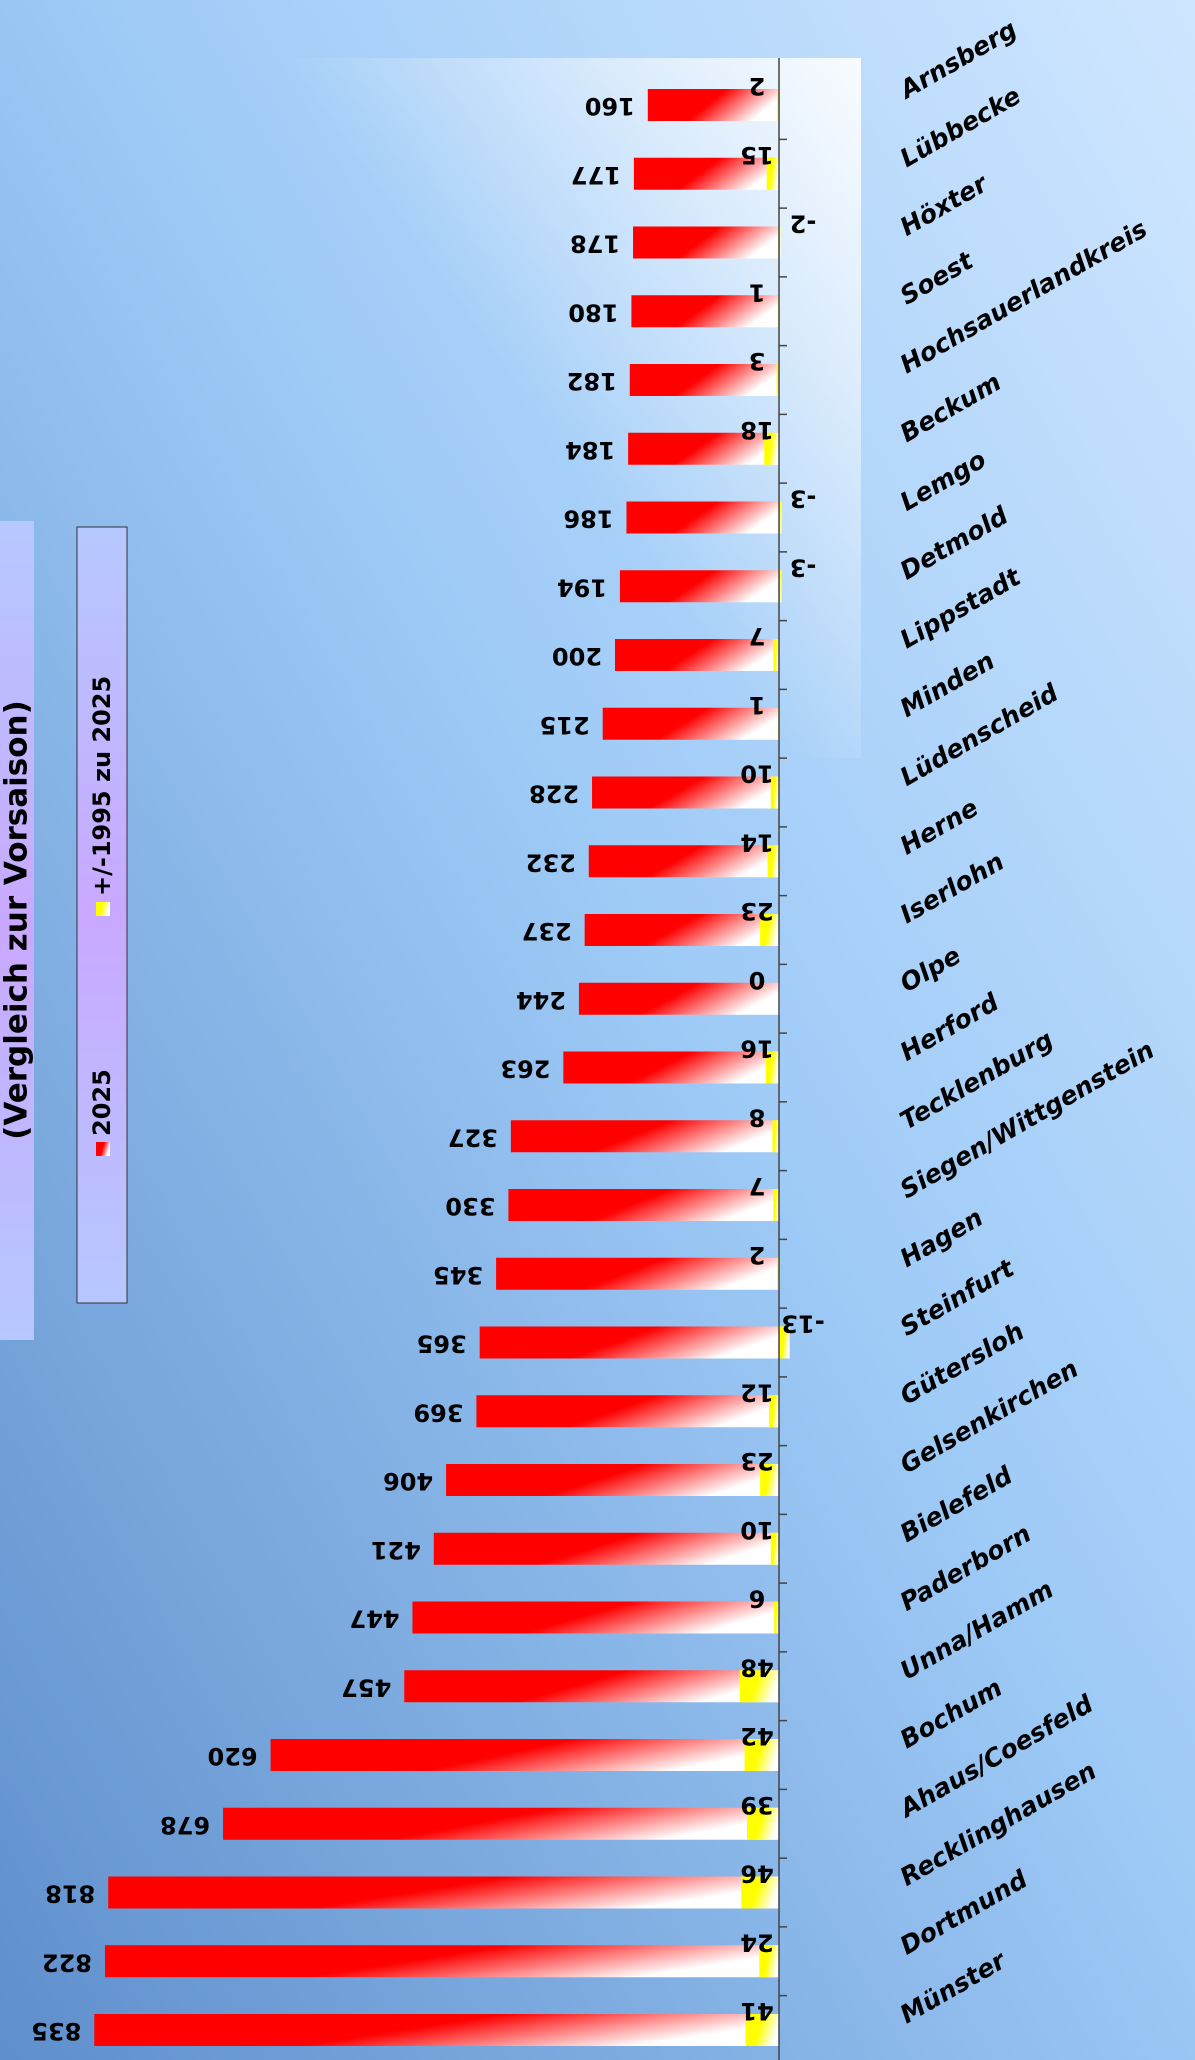 This screenshot has height=2060, width=1195. Describe the element at coordinates (596, 175) in the screenshot. I see `value-label: 177` at that location.